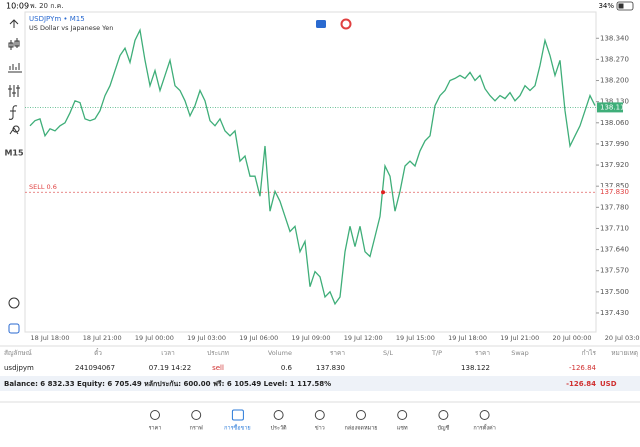 The height and width of the screenshot is (447, 640). I want to click on price-label: 138.111, so click(614, 107).